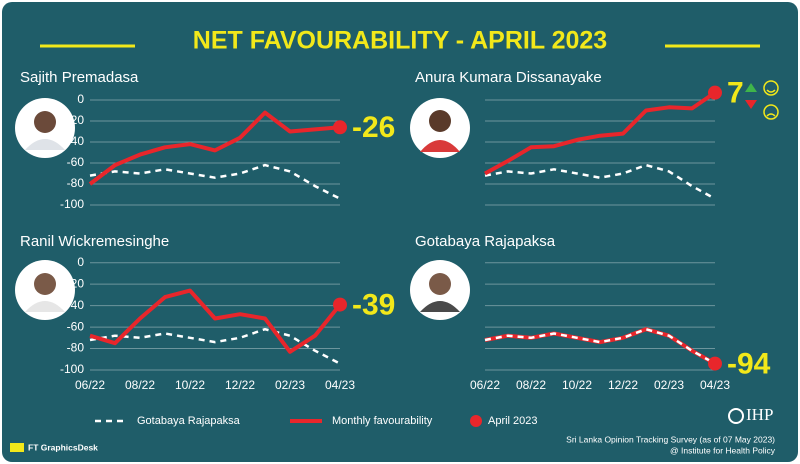  I want to click on legend-swatch, so click(476, 421).